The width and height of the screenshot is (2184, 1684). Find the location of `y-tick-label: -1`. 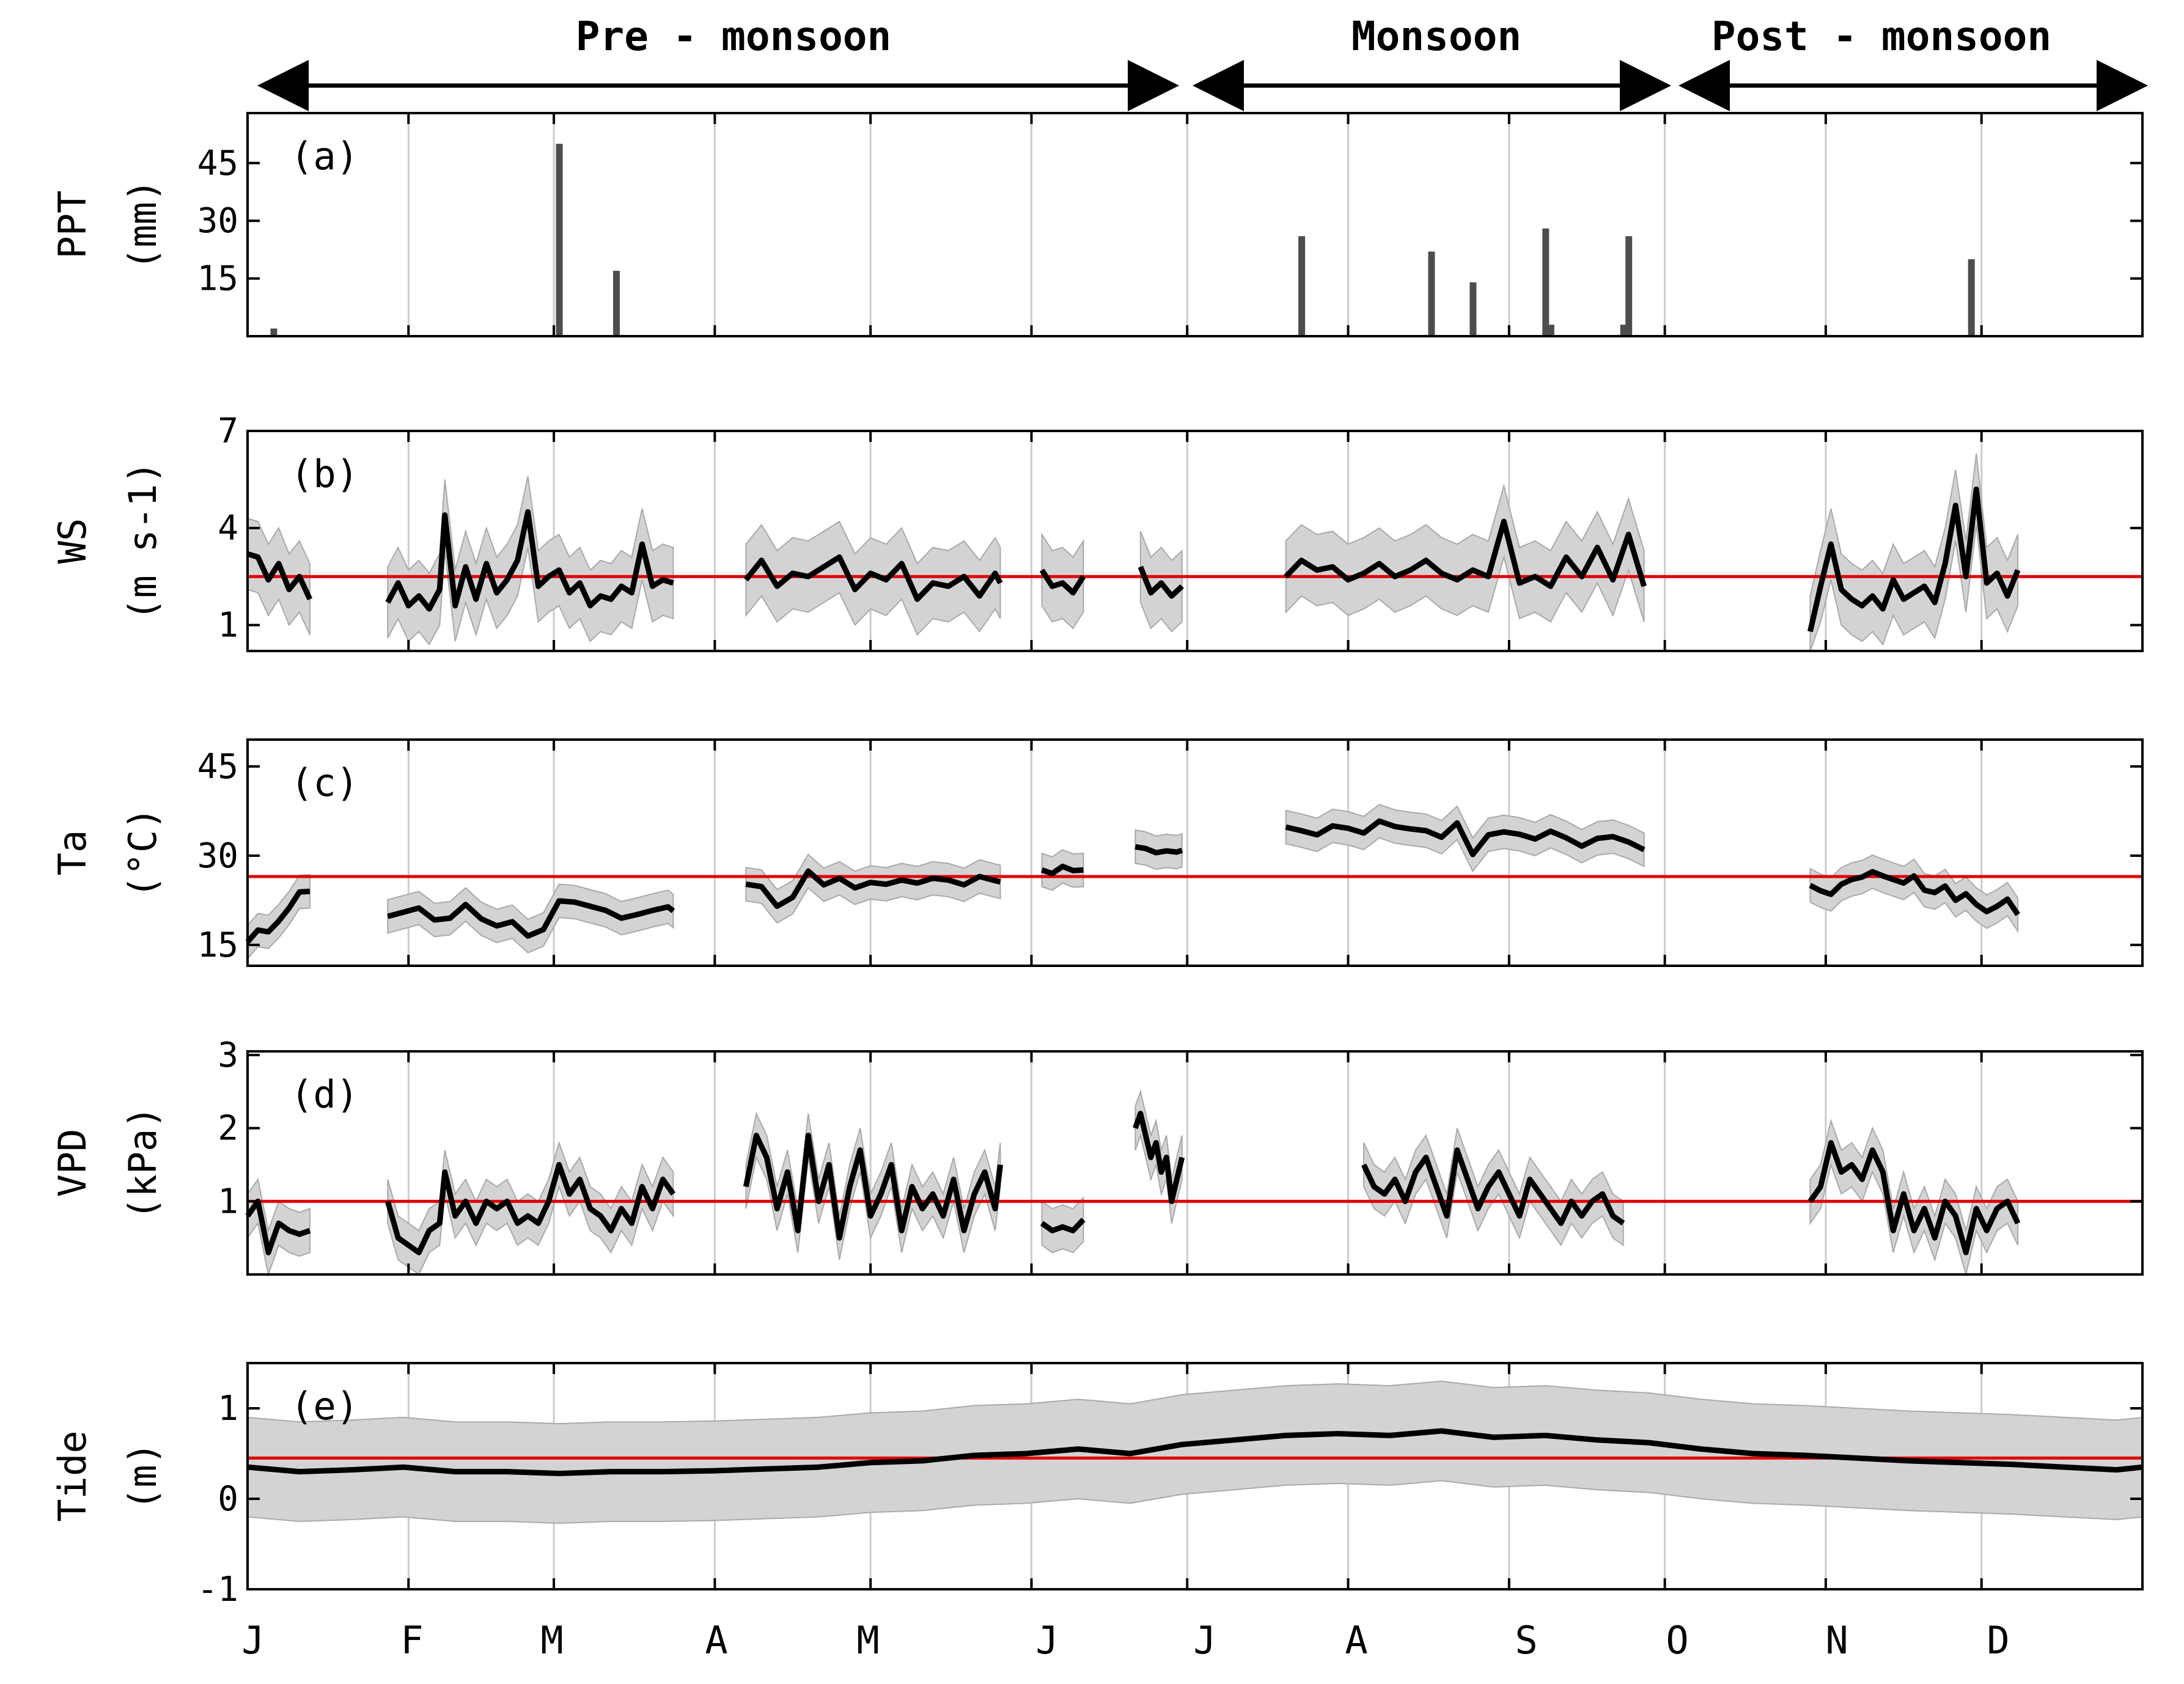

y-tick-label: -1 is located at coordinates (217, 1589).